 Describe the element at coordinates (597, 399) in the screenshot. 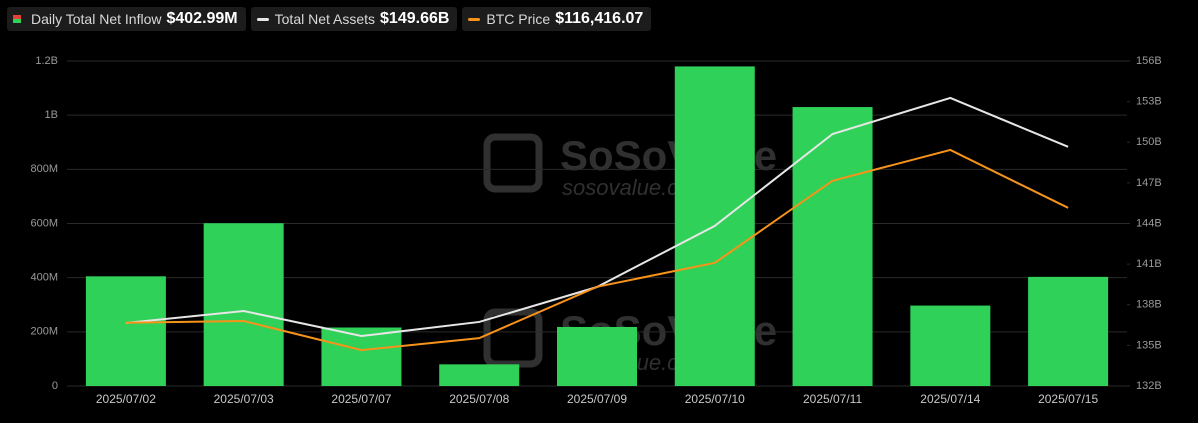

I see `x-tick-label: 2025/07/09` at that location.